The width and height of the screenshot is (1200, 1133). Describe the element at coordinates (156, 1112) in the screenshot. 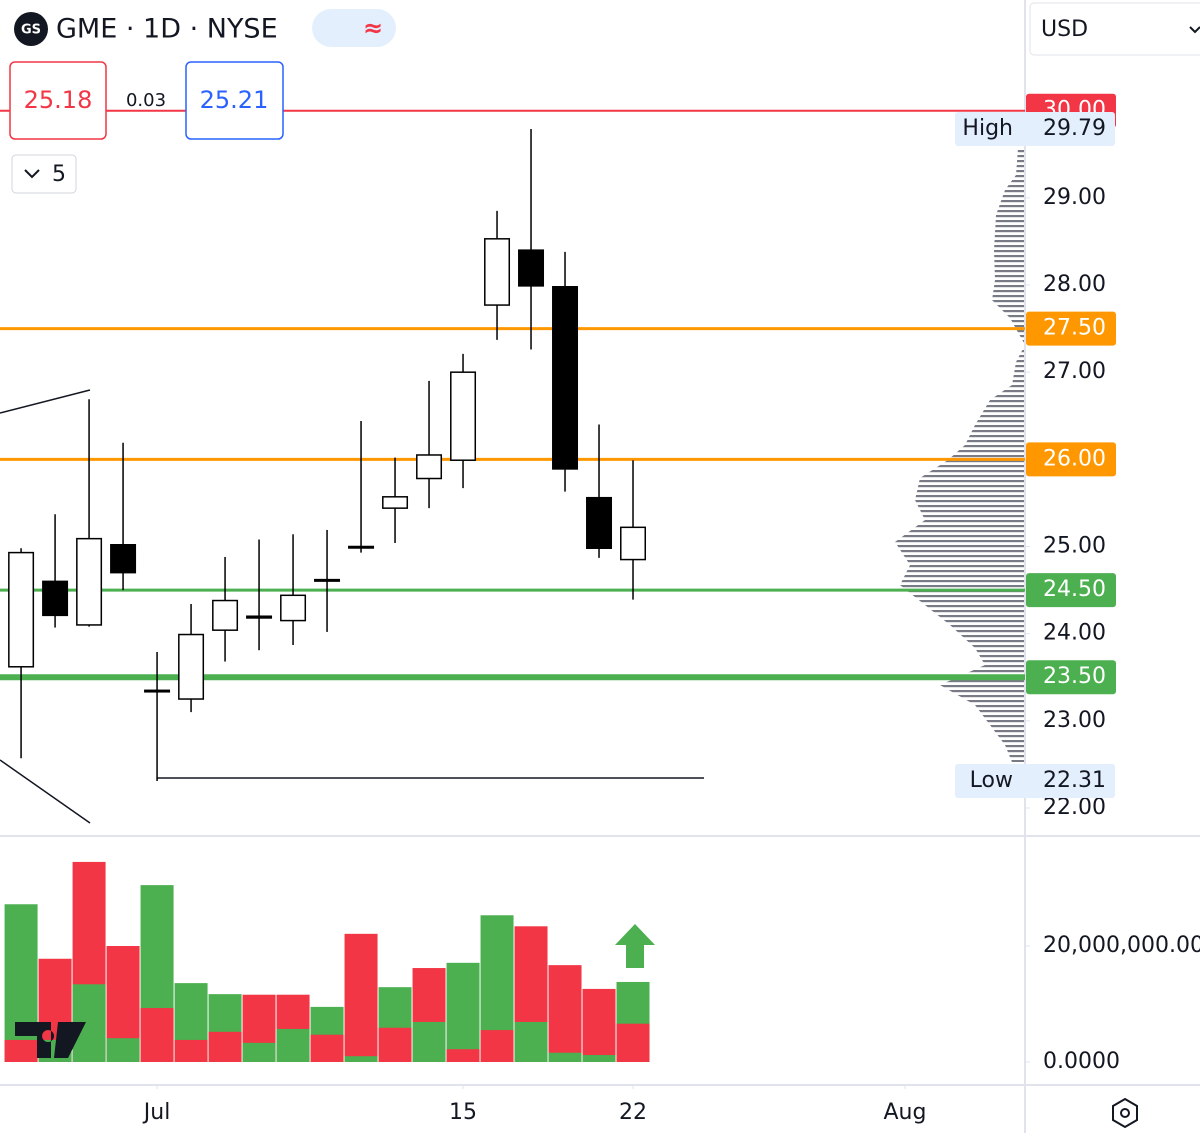

I see `x-tick-label: Jul` at that location.